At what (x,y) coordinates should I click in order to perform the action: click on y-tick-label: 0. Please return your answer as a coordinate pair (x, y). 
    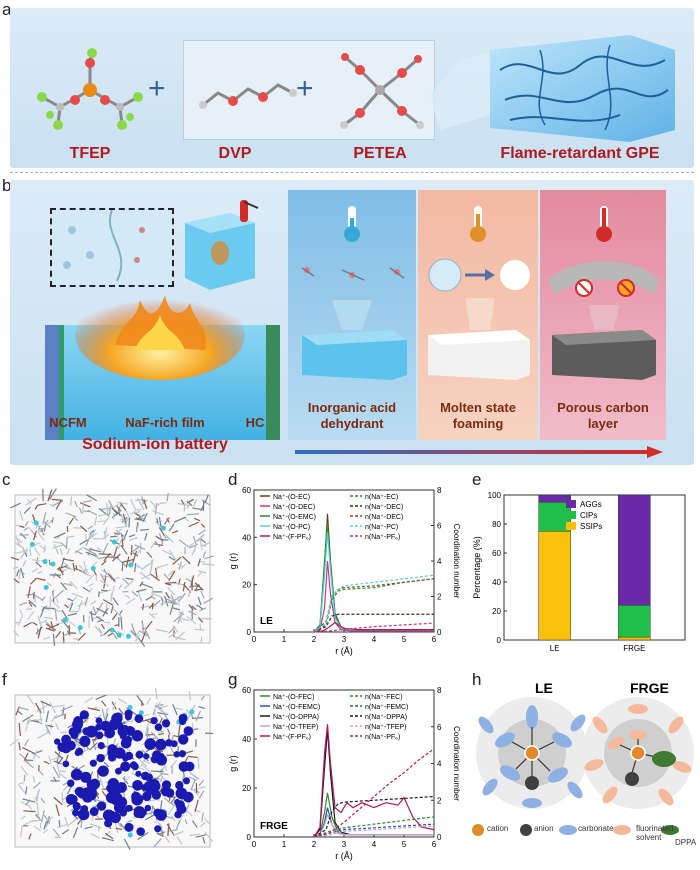
    Looking at the image, I should click on (249, 632).